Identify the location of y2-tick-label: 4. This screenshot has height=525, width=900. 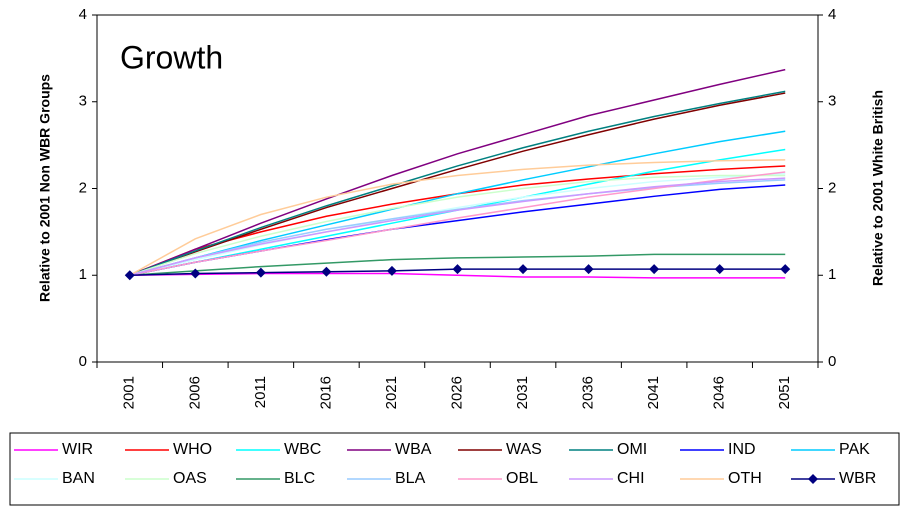
(832, 14).